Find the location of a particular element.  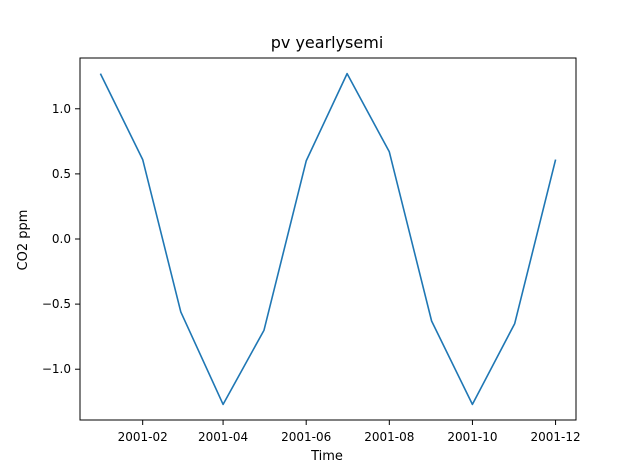

x-tick-label: 2001-04 is located at coordinates (223, 437).